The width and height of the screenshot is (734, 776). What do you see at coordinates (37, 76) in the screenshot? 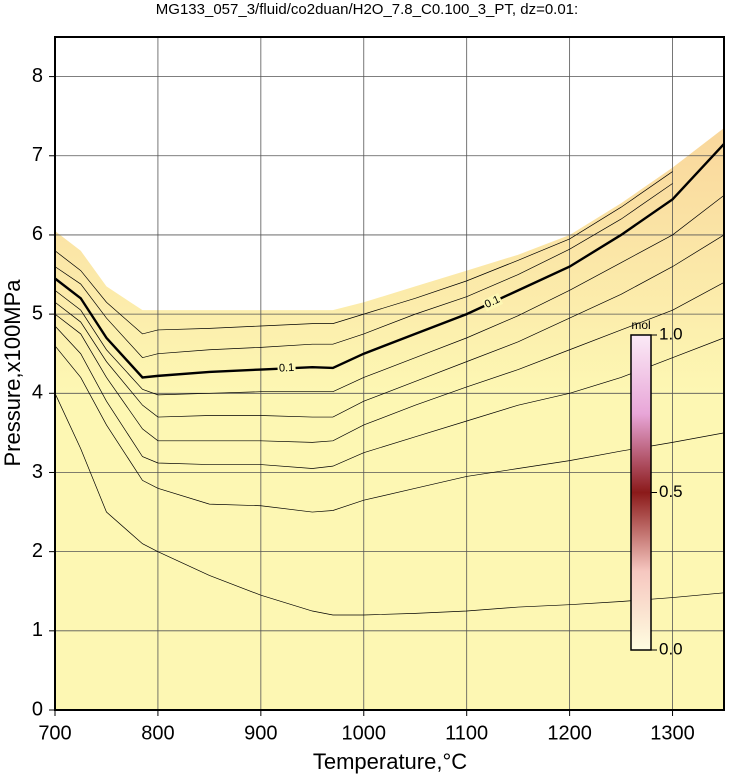
I see `y-tick-label: 8` at bounding box center [37, 76].